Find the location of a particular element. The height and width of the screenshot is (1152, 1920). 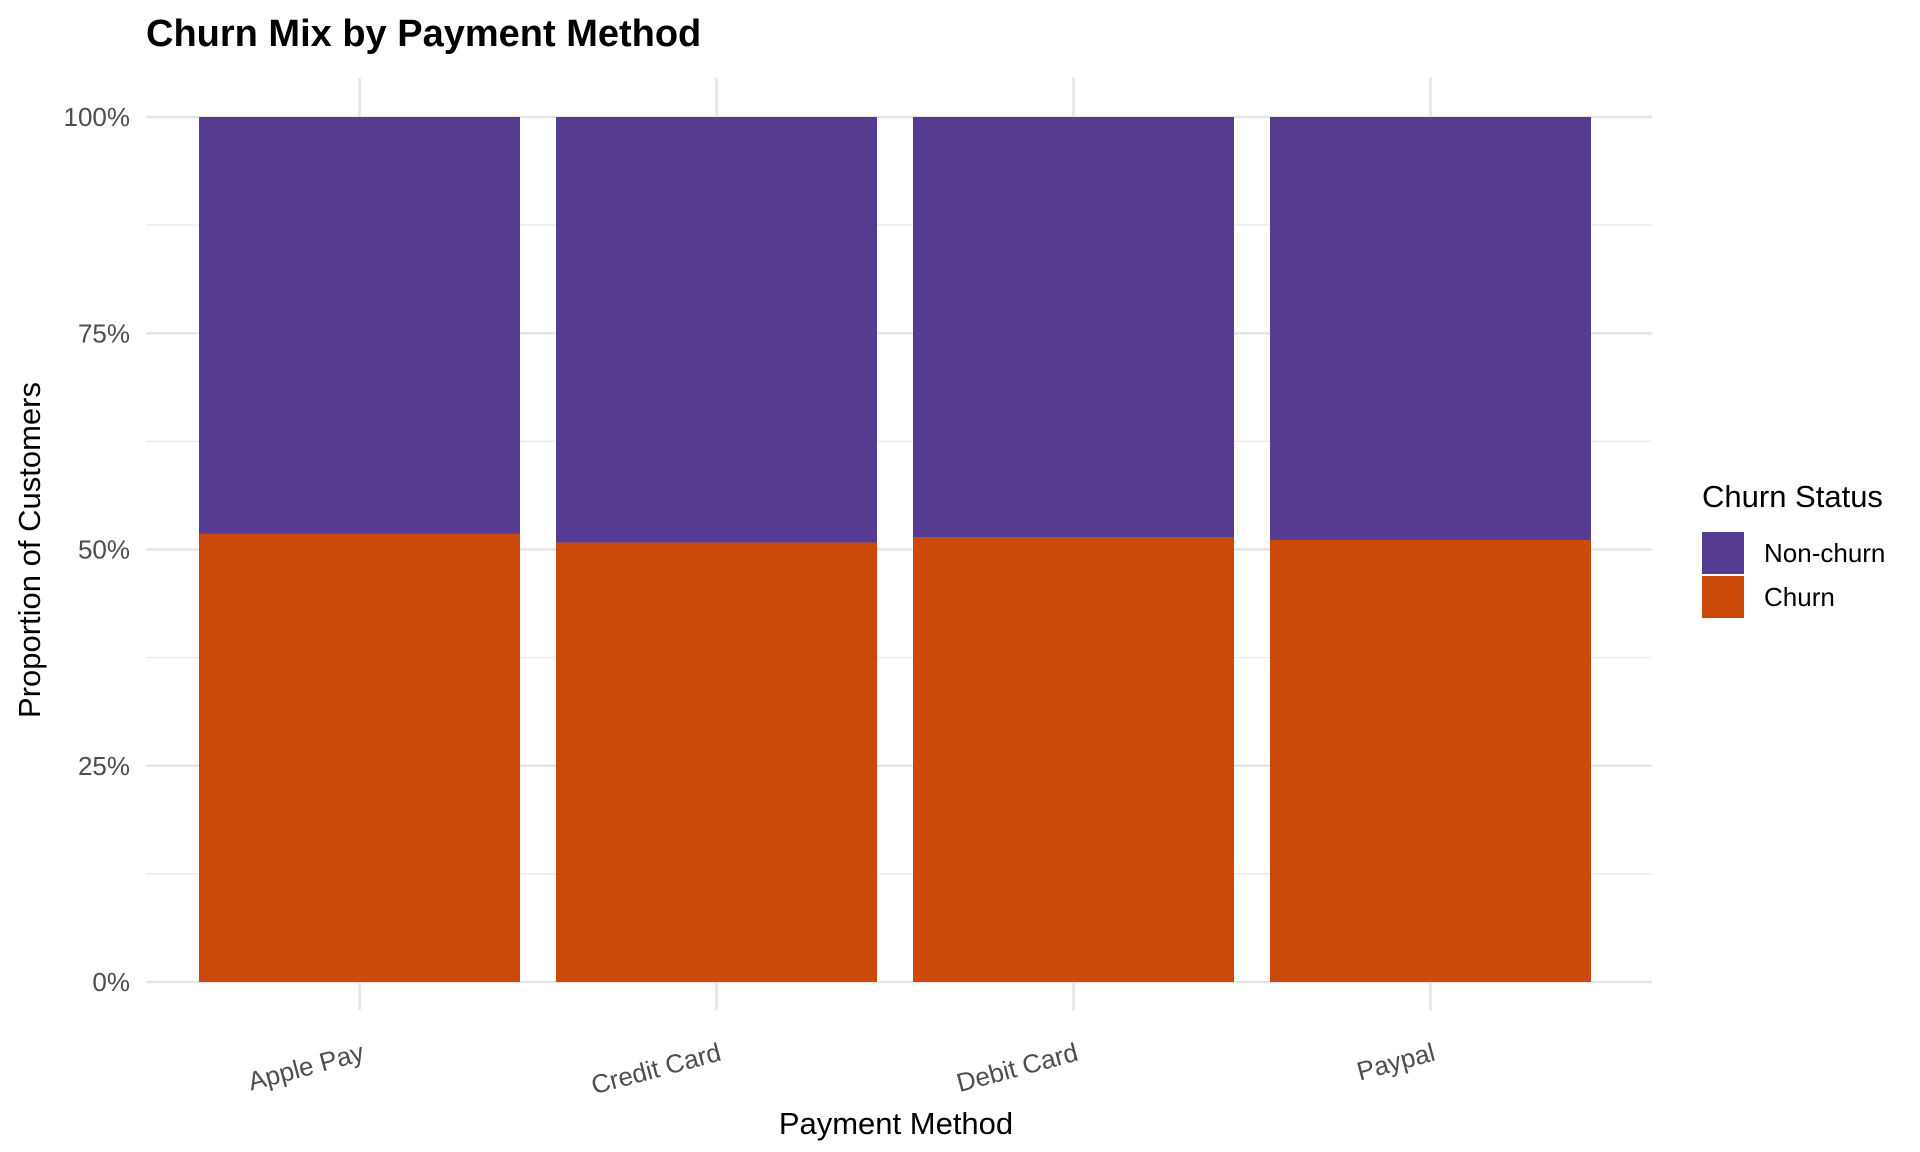

chart-title: Churn Mix by Payment Method is located at coordinates (423, 34).